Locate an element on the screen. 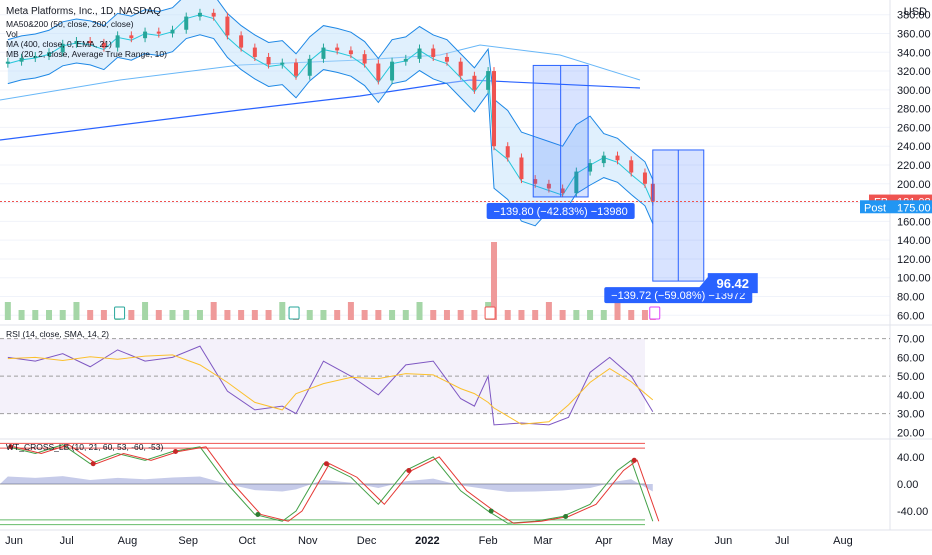 The height and width of the screenshot is (555, 932). price-tick: 60.00 is located at coordinates (911, 316).